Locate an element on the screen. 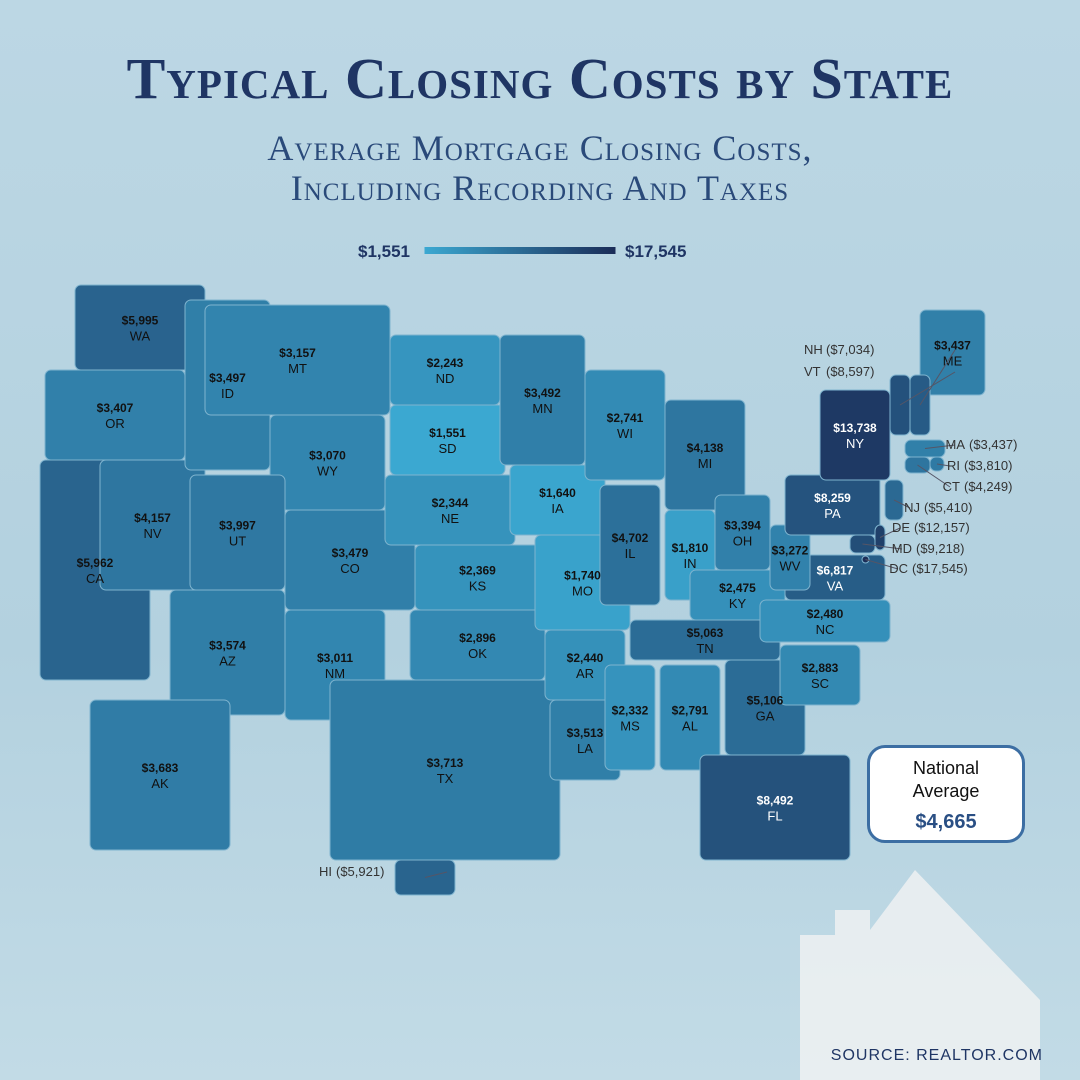  value-label: $5,106 is located at coordinates (765, 701).